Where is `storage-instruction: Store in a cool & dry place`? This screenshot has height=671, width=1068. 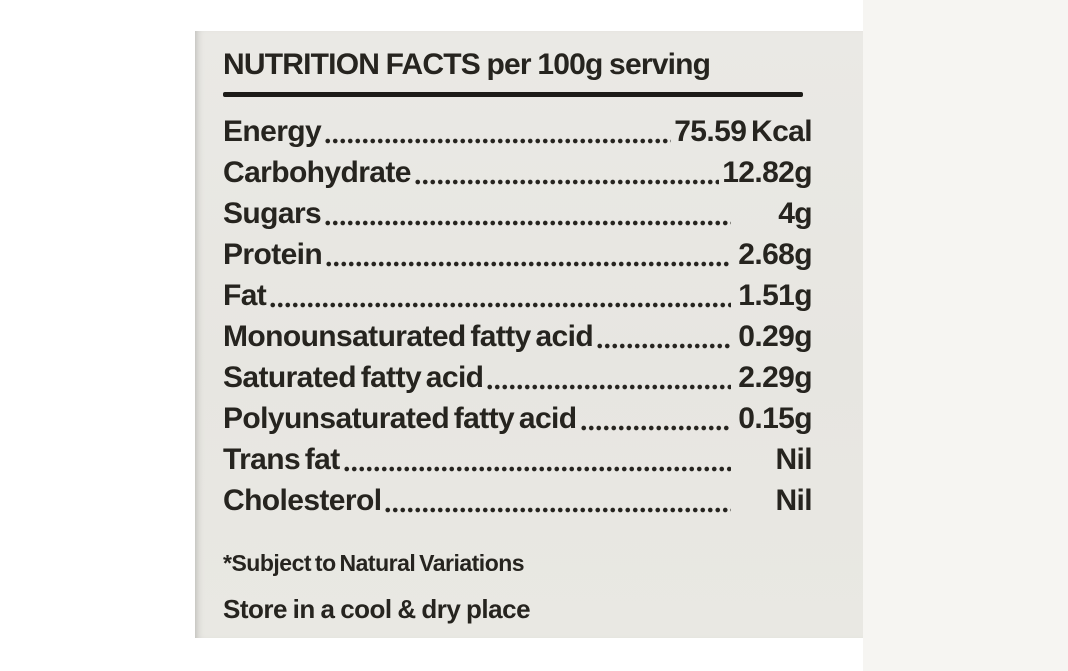
storage-instruction: Store in a cool & dry place is located at coordinates (377, 609).